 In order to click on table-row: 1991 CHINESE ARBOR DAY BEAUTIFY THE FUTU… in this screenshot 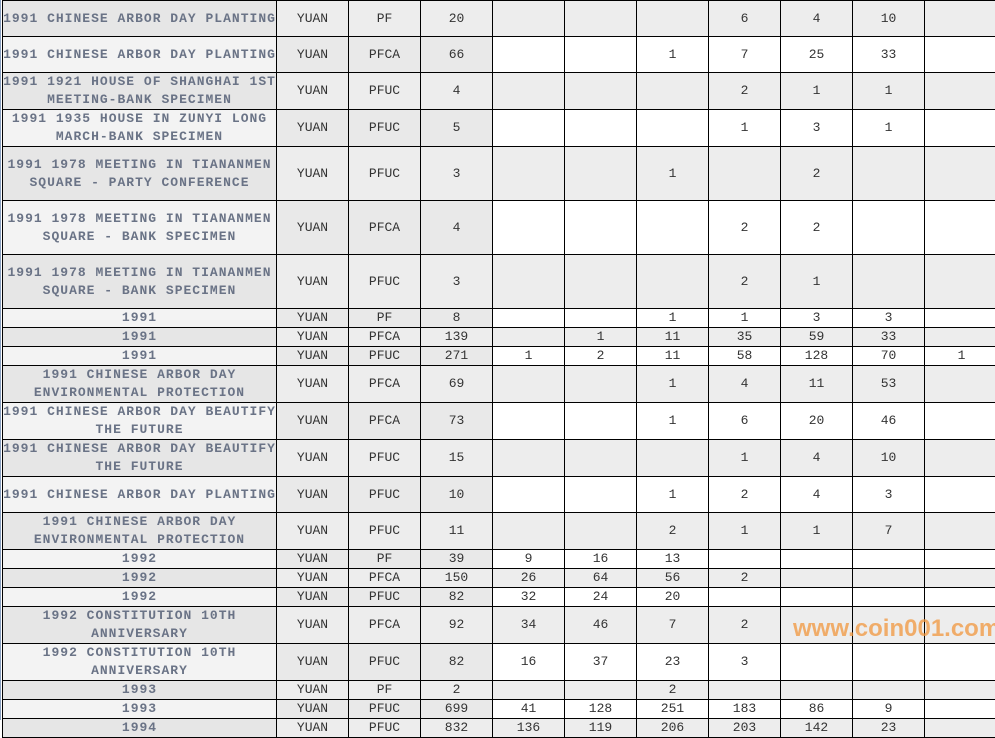, I will do `click(499, 458)`.